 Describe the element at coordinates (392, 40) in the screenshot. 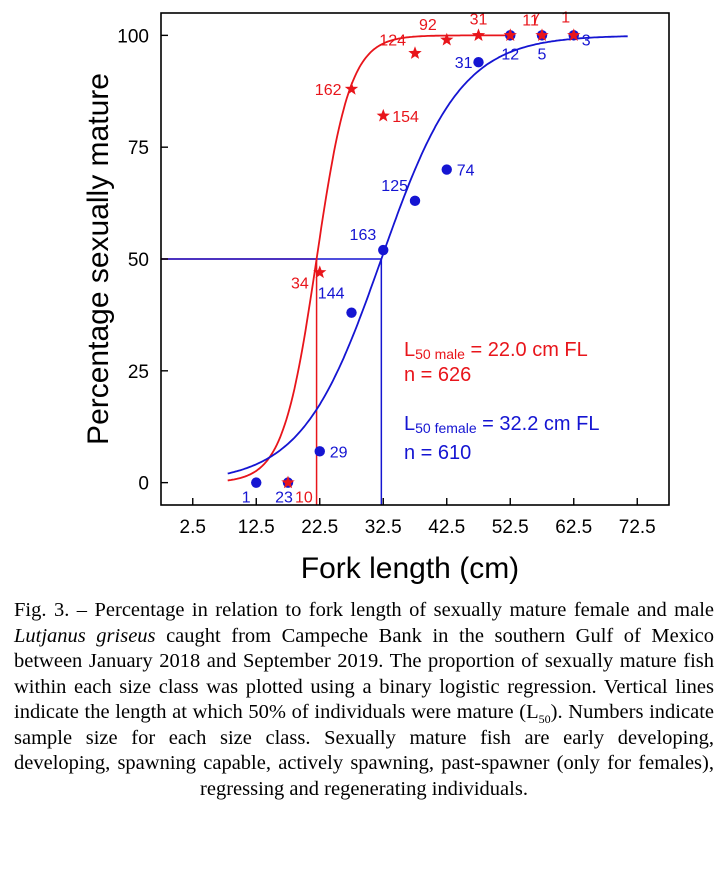

I see `male-sample-size-label: 124` at that location.